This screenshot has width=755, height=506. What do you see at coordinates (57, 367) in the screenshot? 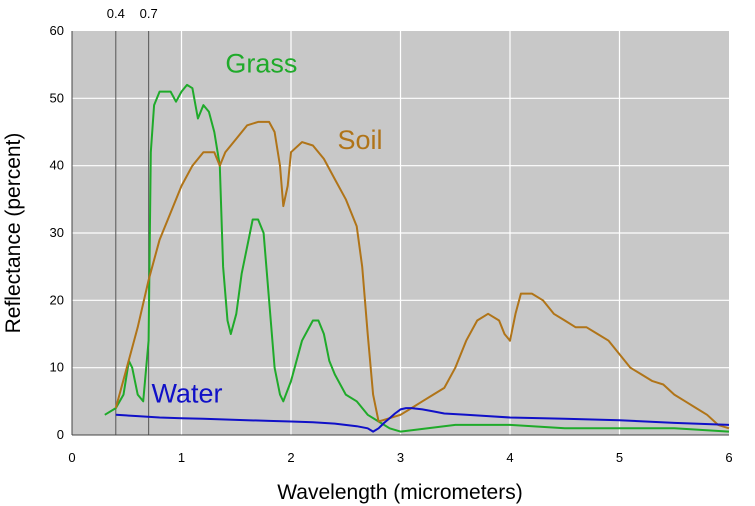
I see `y-tick-label: 10` at bounding box center [57, 367].